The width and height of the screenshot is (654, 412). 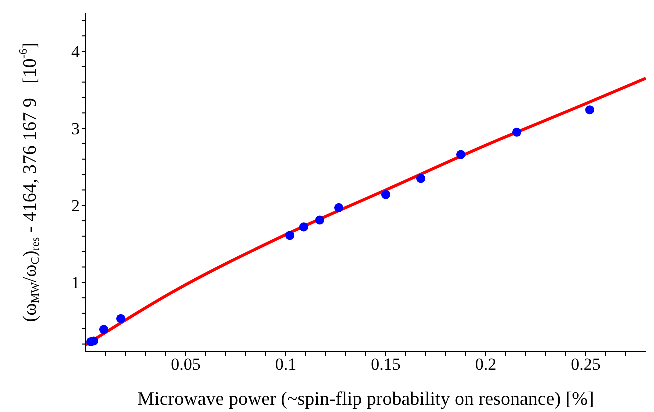 I want to click on y-tick-label: 3, so click(x=76, y=129).